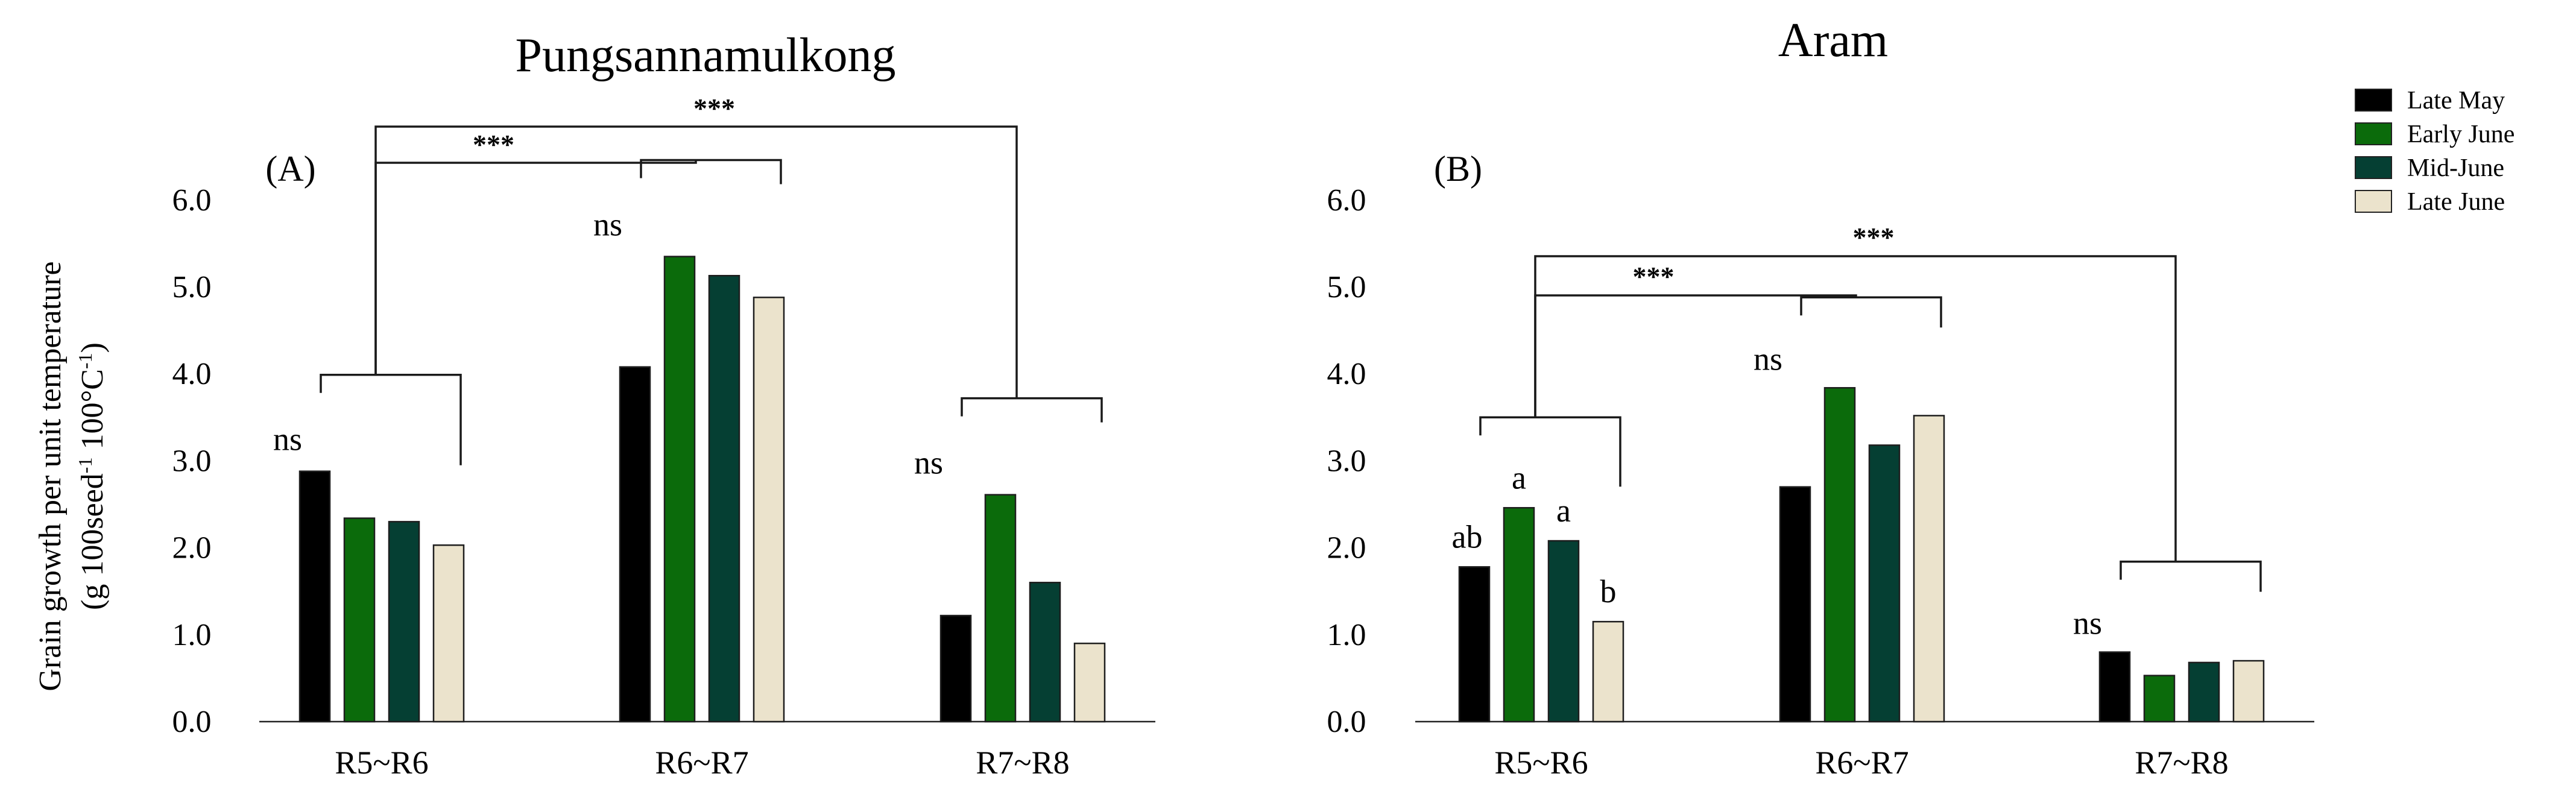  I want to click on chart-b-xtick-r5-r6: R5~R6, so click(1541, 763).